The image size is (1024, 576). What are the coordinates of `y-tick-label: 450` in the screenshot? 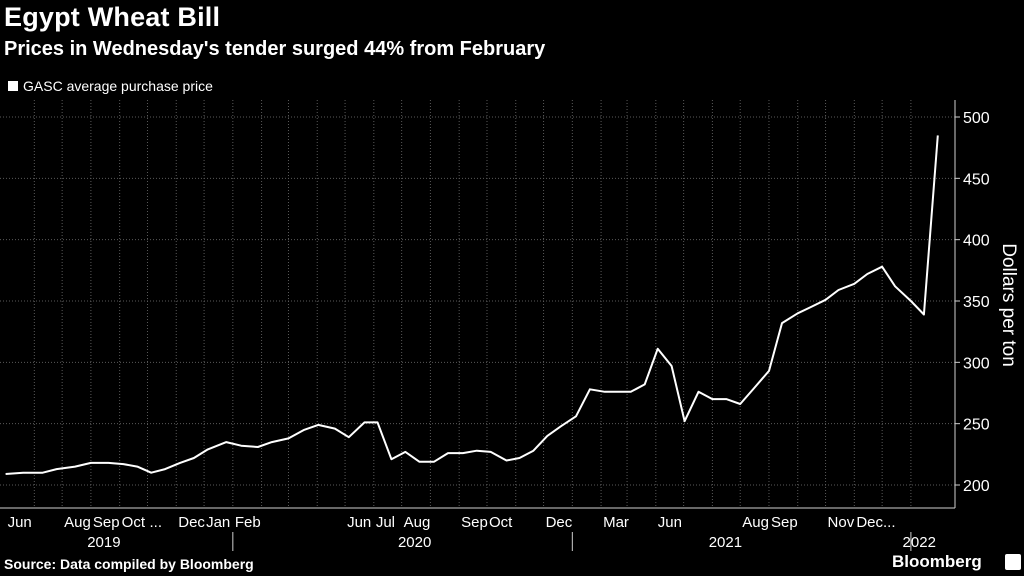 It's located at (976, 179).